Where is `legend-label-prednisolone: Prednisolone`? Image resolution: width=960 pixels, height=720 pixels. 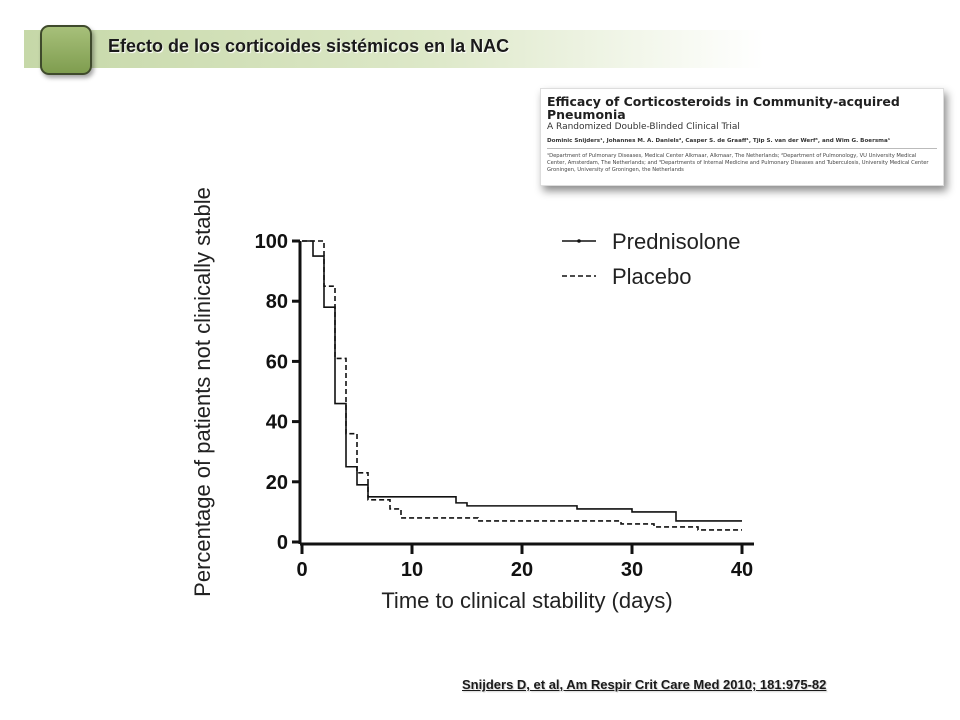
legend-label-prednisolone: Prednisolone is located at coordinates (676, 241).